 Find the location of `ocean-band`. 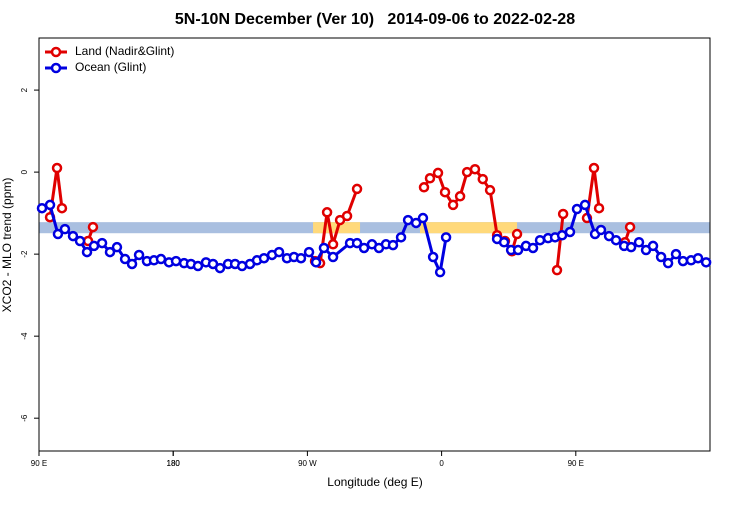

ocean-band is located at coordinates (374, 228).